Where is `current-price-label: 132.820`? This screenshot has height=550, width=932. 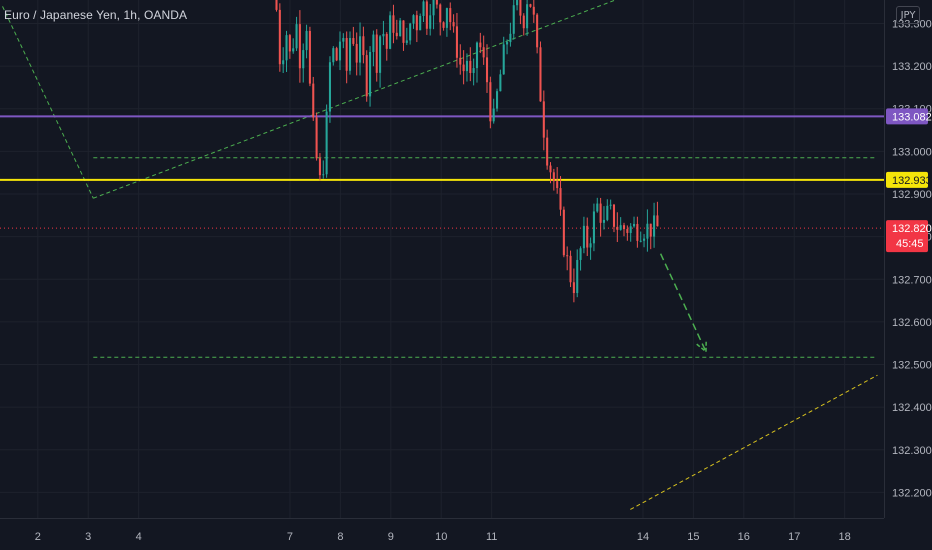
current-price-label: 132.820 is located at coordinates (912, 229).